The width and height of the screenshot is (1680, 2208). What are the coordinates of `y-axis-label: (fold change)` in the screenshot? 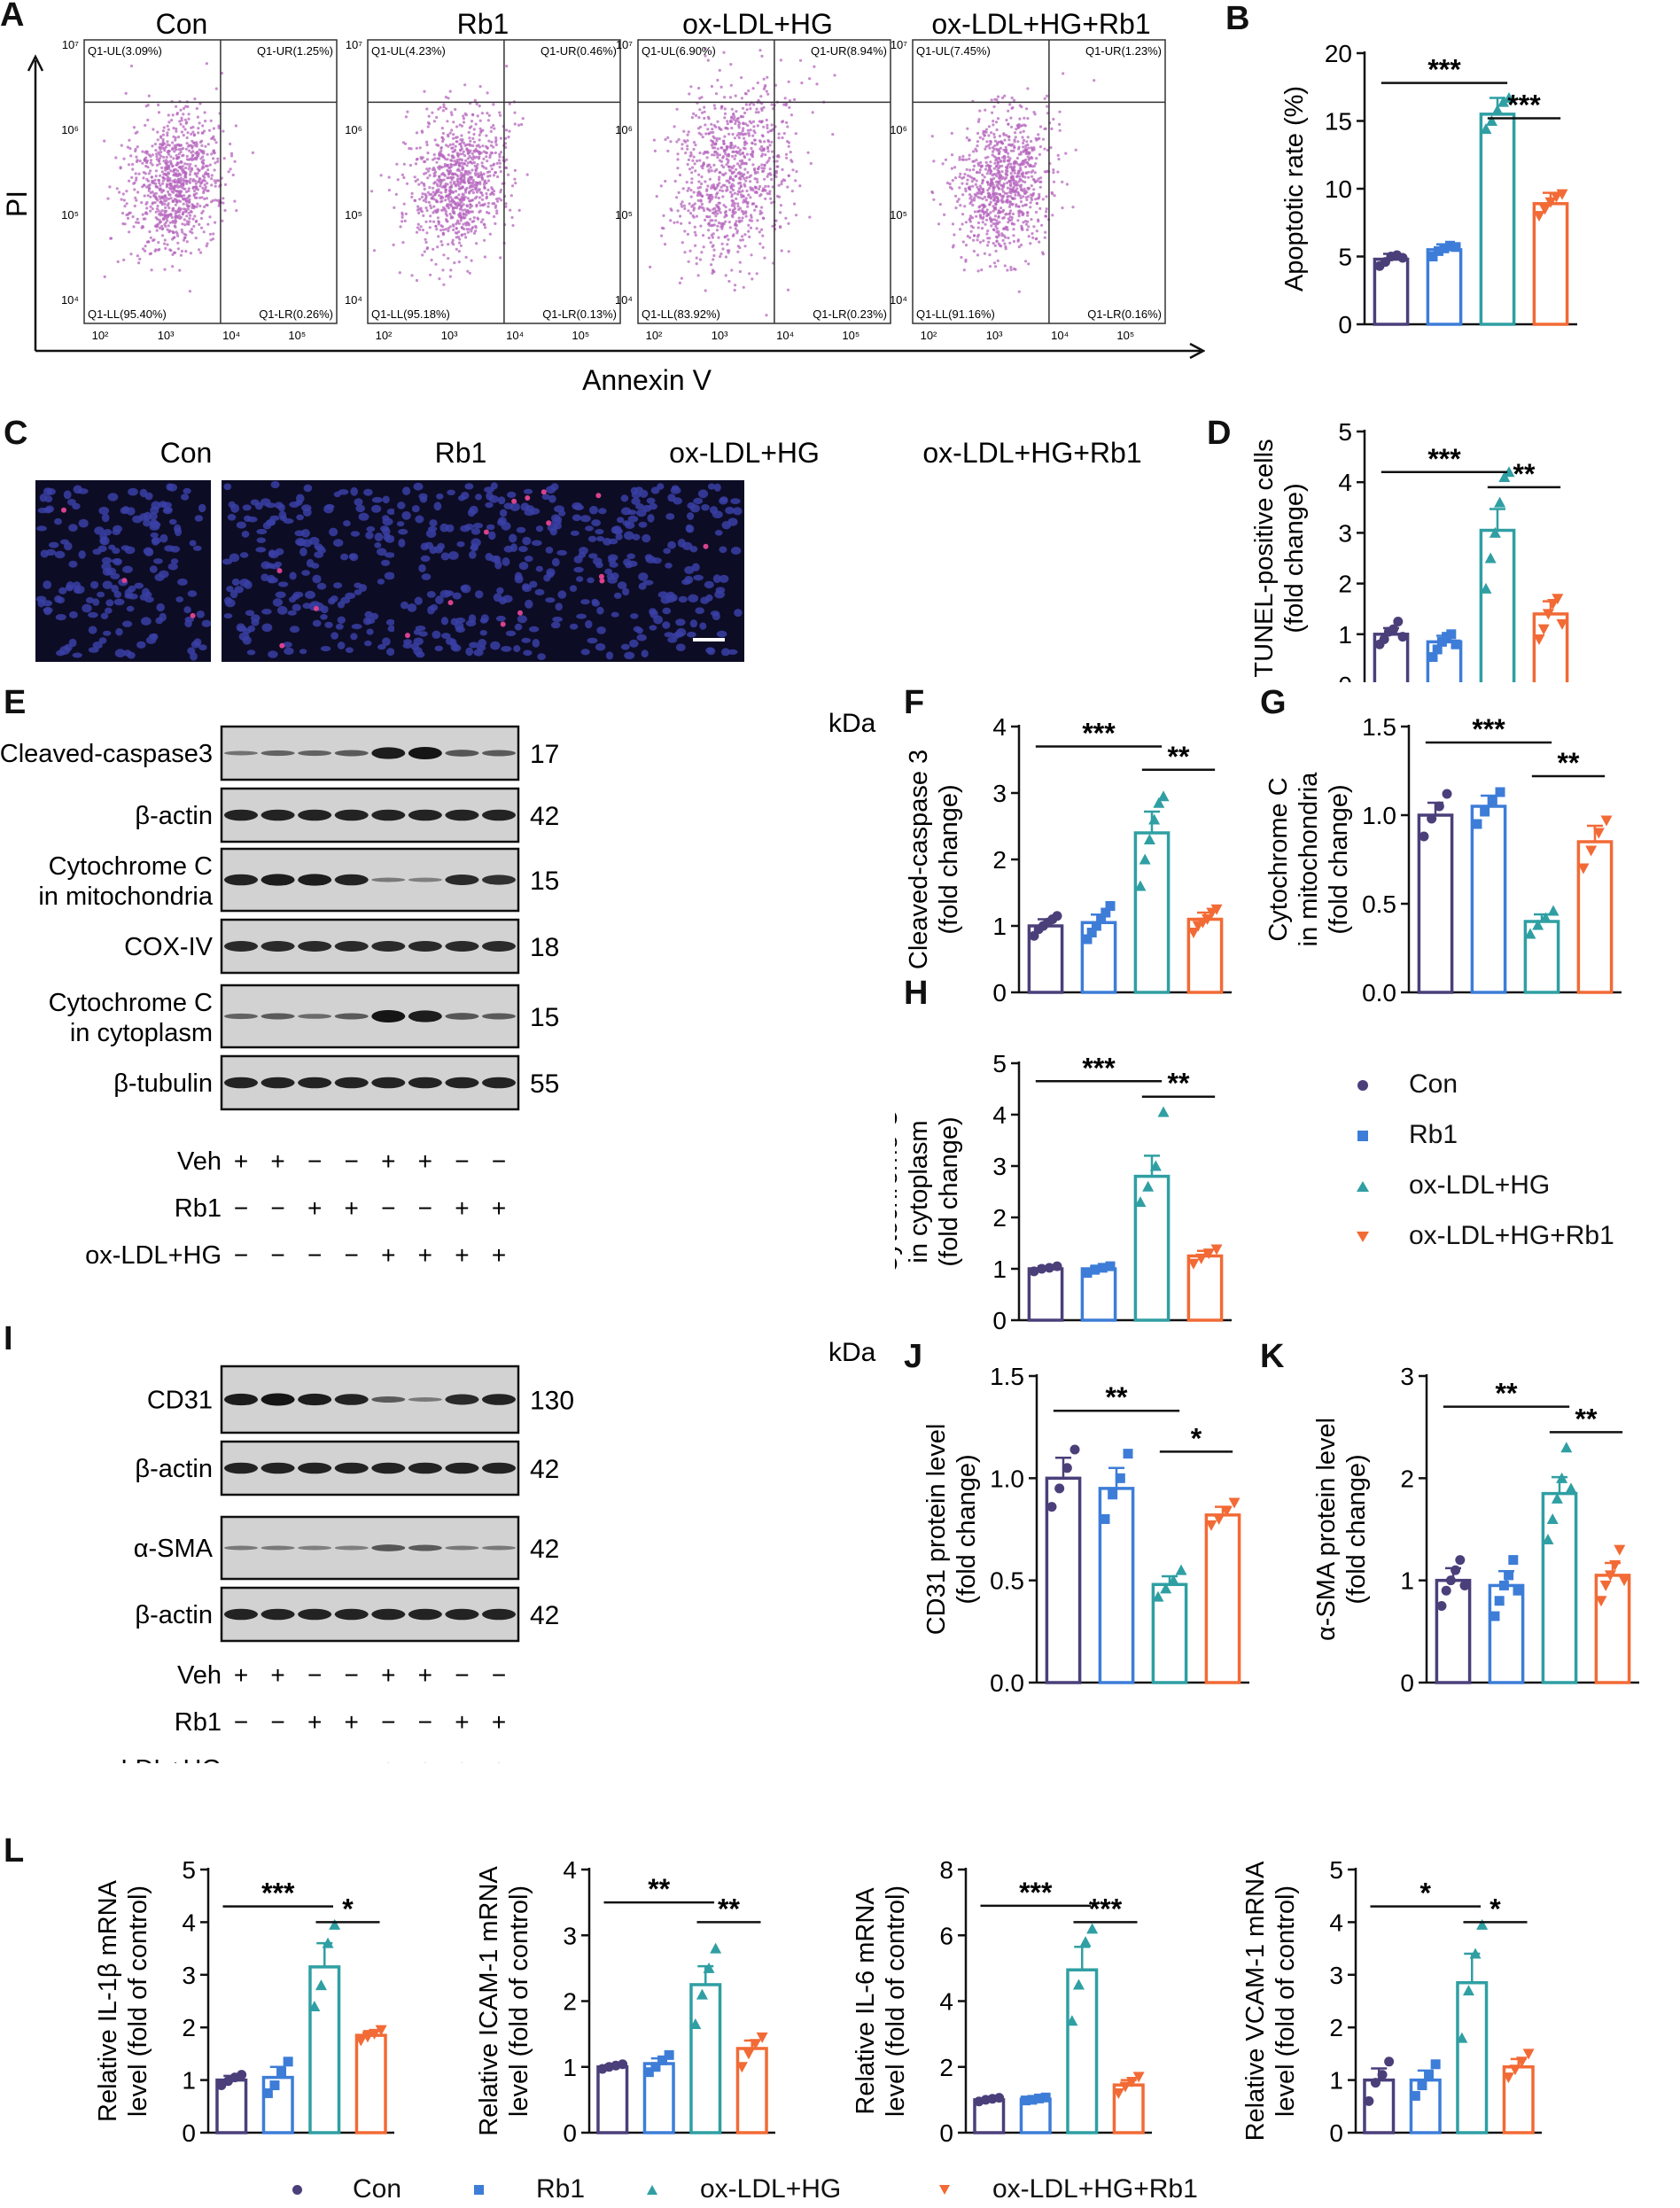 It's located at (1356, 1529).